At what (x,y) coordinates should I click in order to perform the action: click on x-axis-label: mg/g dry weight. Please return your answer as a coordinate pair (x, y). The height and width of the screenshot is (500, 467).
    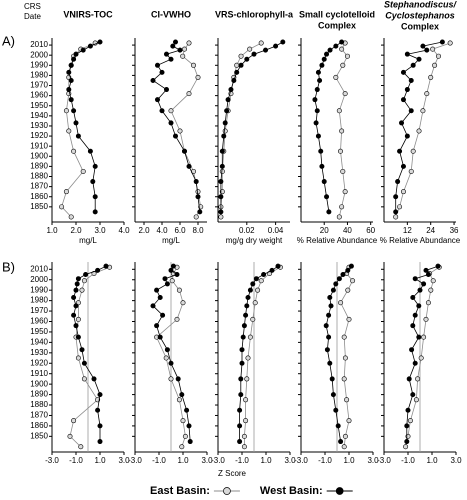
    Looking at the image, I should click on (254, 240).